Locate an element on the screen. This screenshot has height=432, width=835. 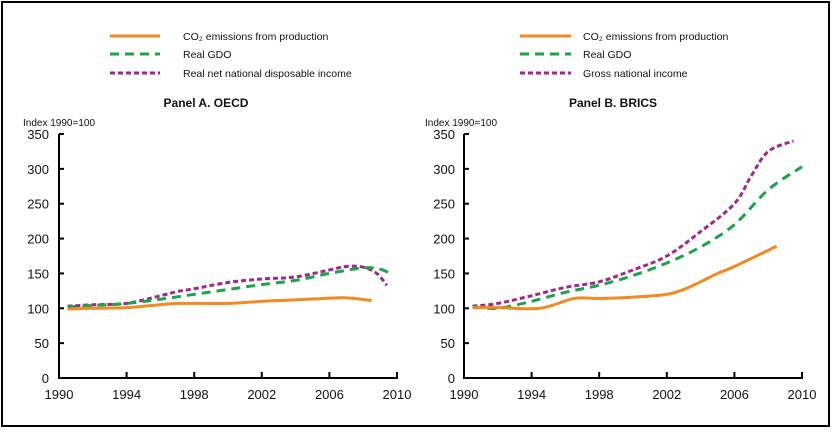
panel-title: Panel A. OECD is located at coordinates (206, 103).